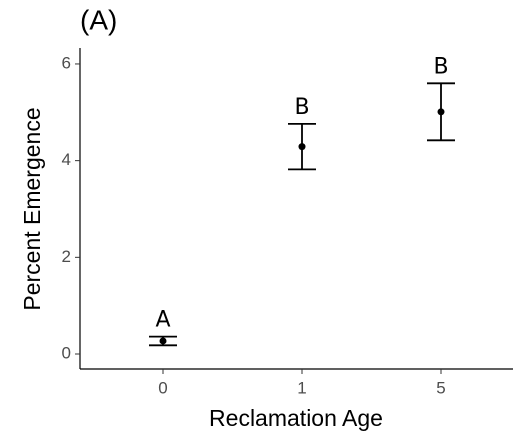 This screenshot has height=439, width=513. I want to click on y-axis-title: Percent Emergence, so click(32, 208).